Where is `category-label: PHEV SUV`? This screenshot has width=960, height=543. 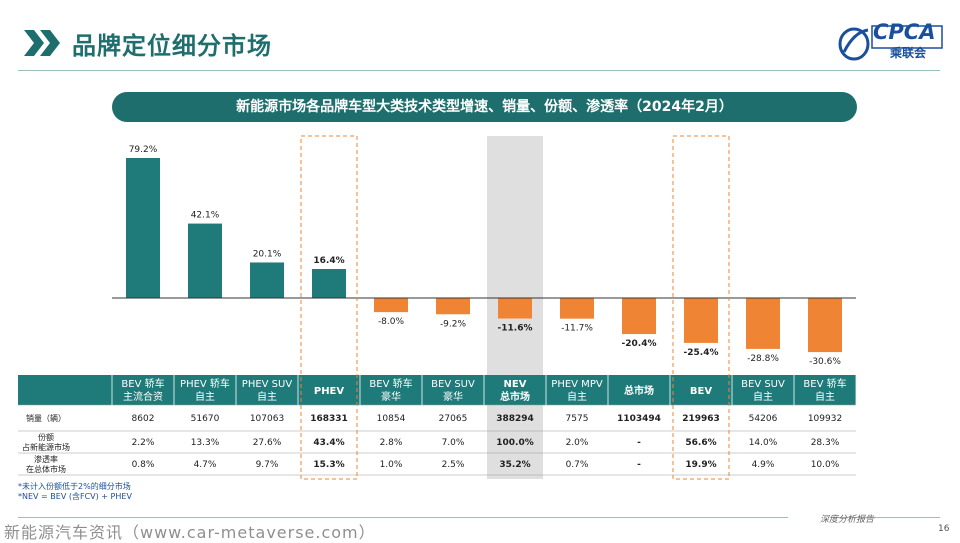
category-label: PHEV SUV is located at coordinates (267, 384).